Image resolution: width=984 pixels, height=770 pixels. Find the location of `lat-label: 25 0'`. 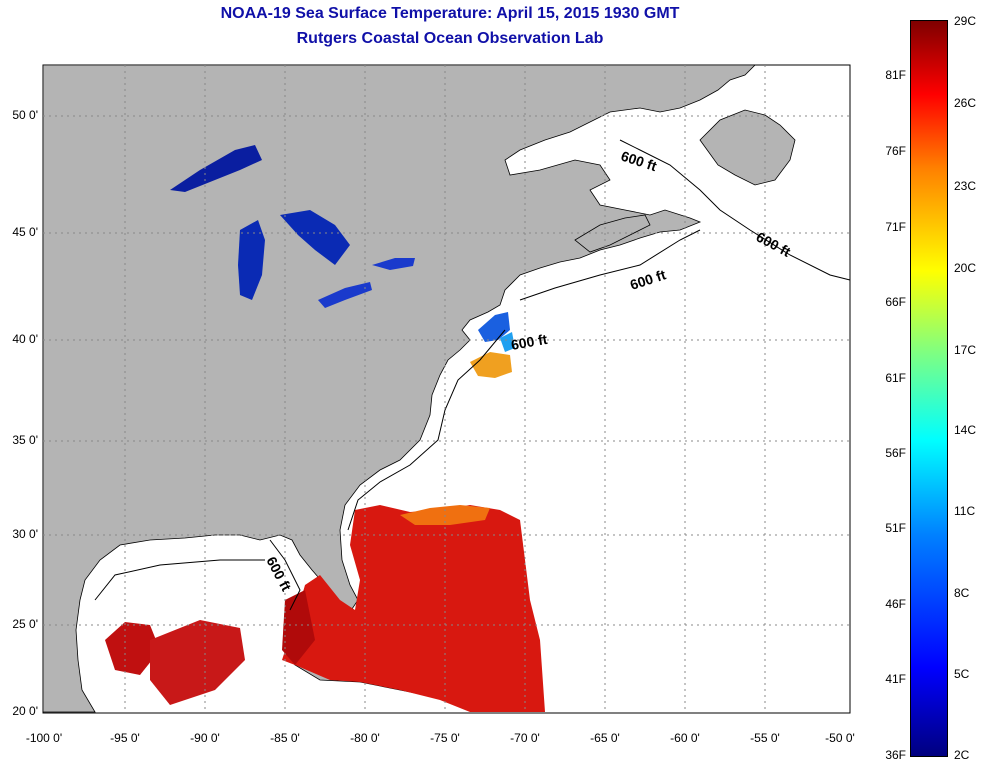

lat-label: 25 0' is located at coordinates (25, 624).